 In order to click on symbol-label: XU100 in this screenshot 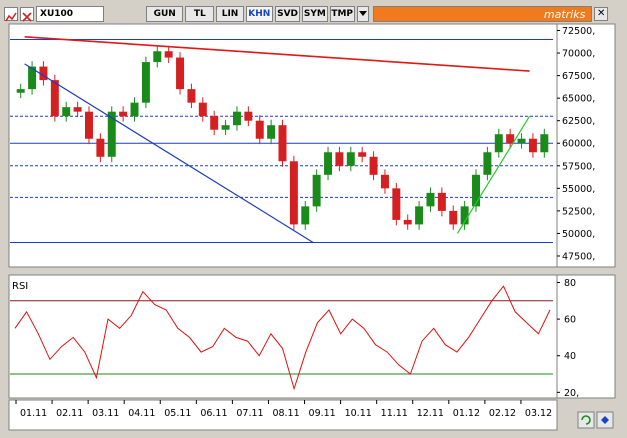, I will do `click(57, 14)`.